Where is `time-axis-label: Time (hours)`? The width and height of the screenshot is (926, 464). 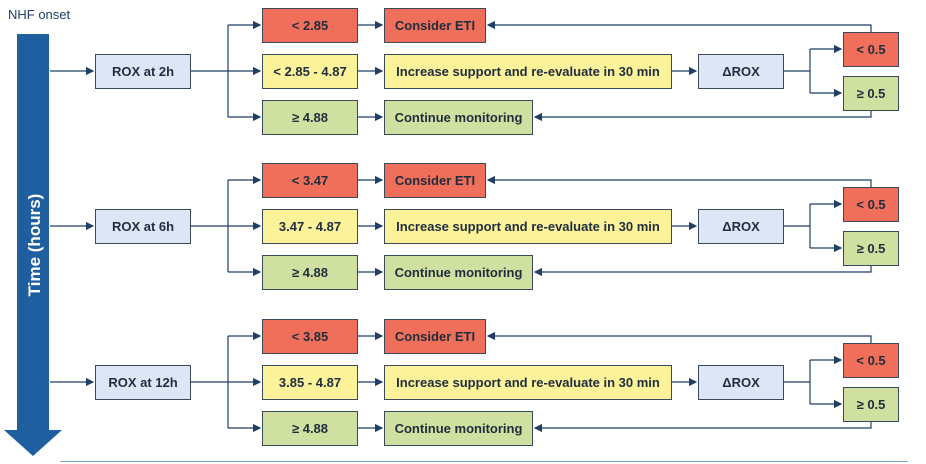 time-axis-label: Time (hours) is located at coordinates (34, 245).